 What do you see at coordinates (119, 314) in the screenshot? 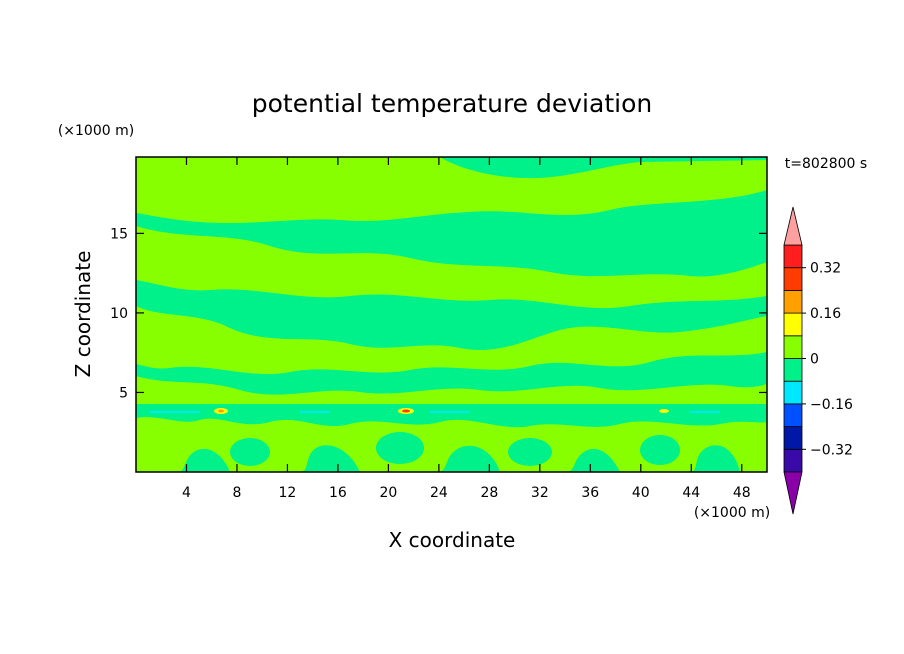
I see `y-tick-label: 10` at bounding box center [119, 314].